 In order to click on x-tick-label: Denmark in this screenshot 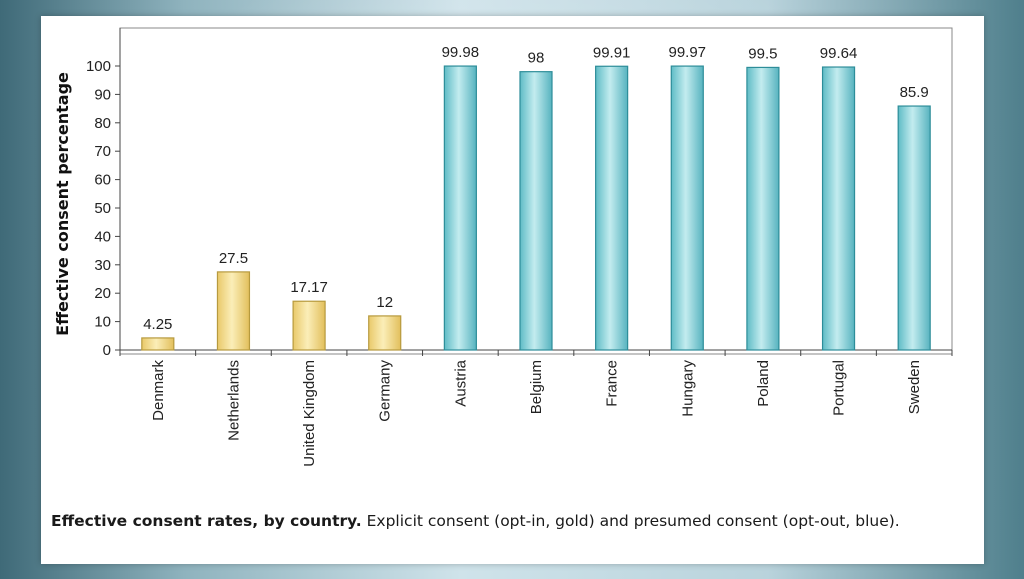, I will do `click(158, 390)`.